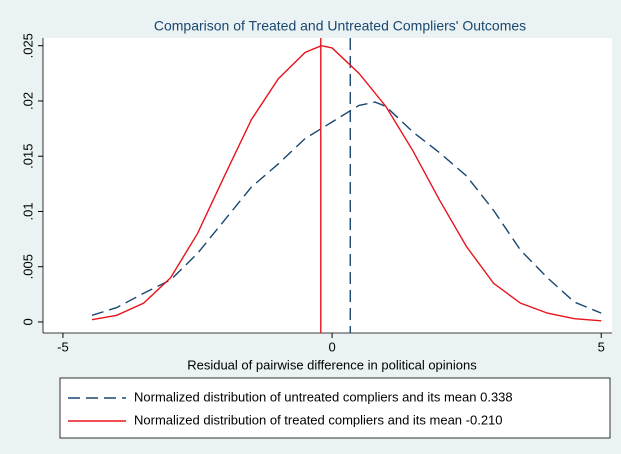 The height and width of the screenshot is (454, 621). Describe the element at coordinates (27, 45) in the screenshot. I see `y-tick-label: .025` at that location.